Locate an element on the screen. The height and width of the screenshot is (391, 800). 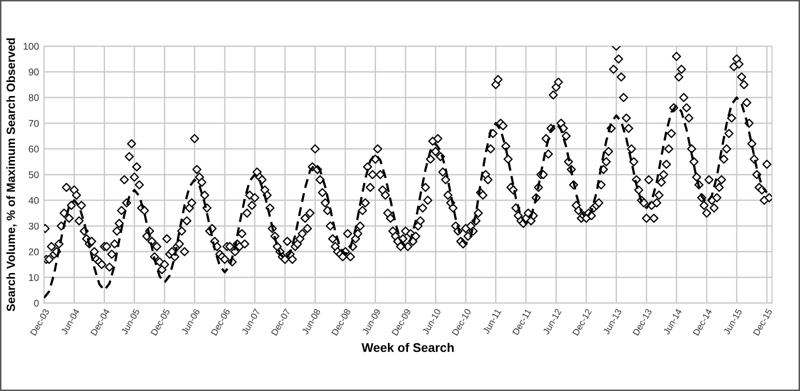
y-tick-label: 90 is located at coordinates (33, 72).